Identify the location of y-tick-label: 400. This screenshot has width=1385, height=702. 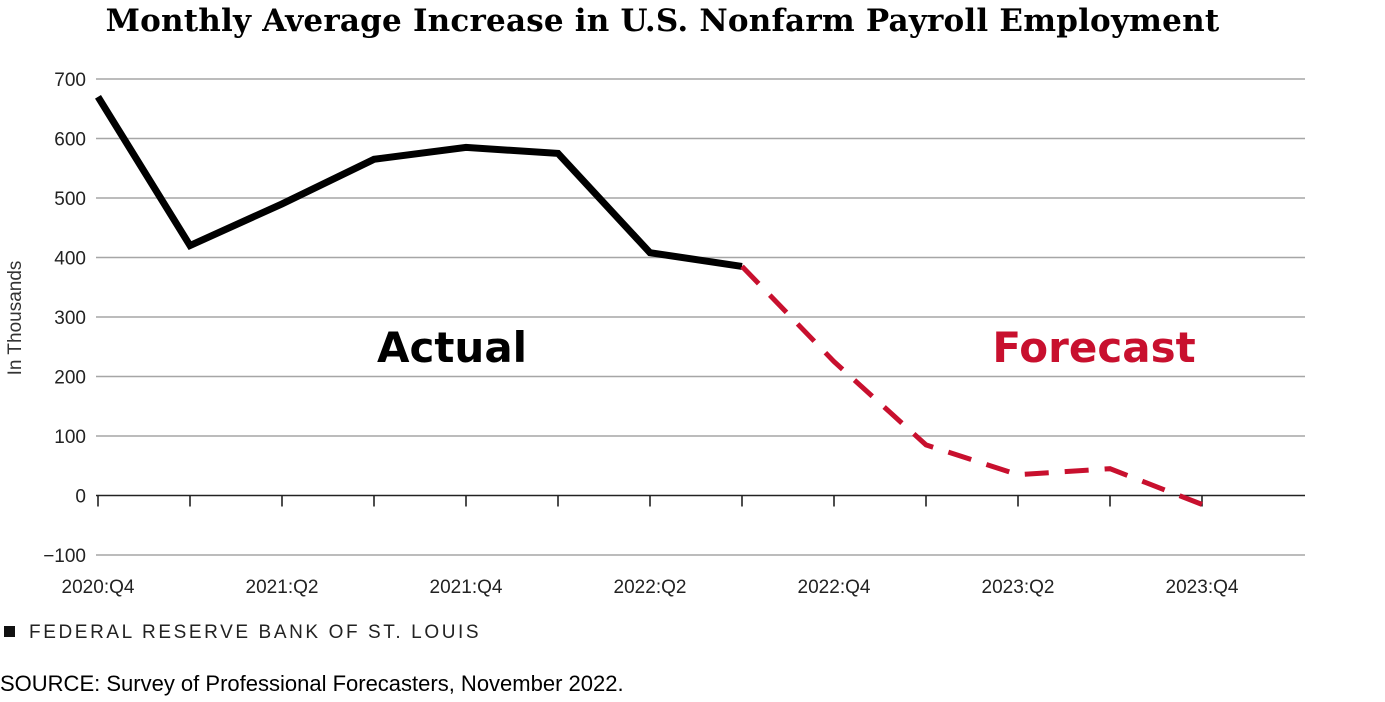
(70, 259).